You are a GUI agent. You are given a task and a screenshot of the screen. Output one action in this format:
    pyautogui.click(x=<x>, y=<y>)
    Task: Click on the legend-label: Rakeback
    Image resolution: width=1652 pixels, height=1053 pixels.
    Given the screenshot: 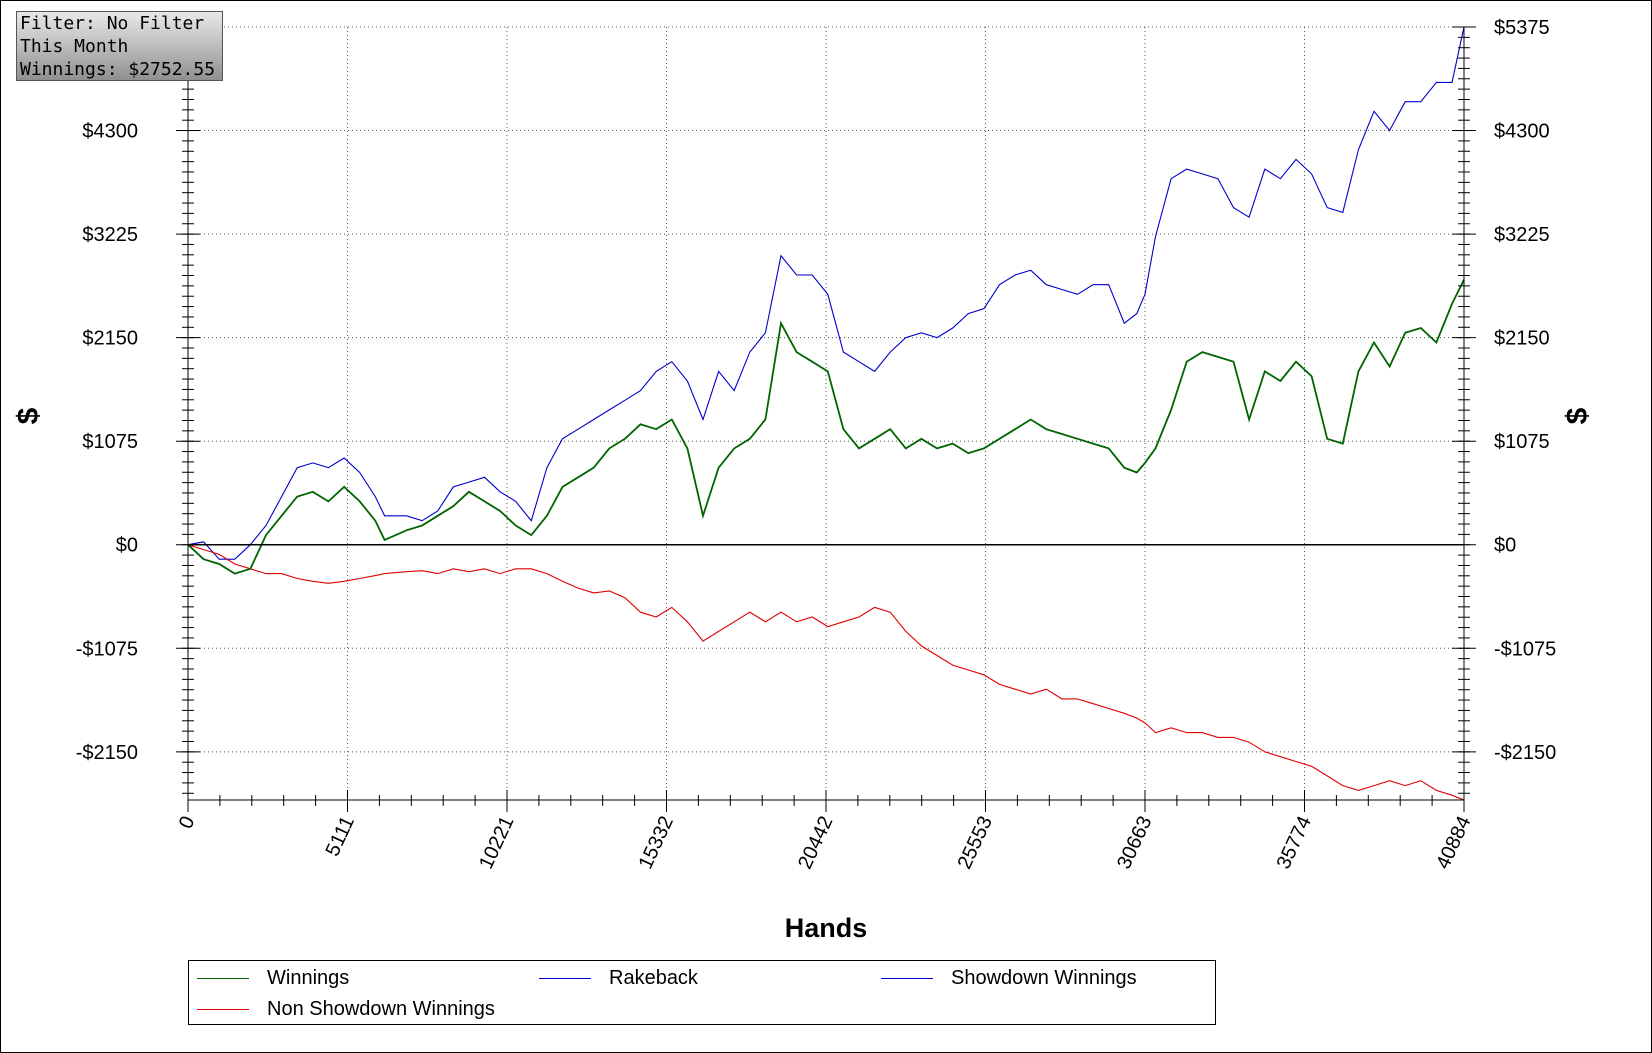 What is the action you would take?
    pyautogui.click(x=653, y=977)
    